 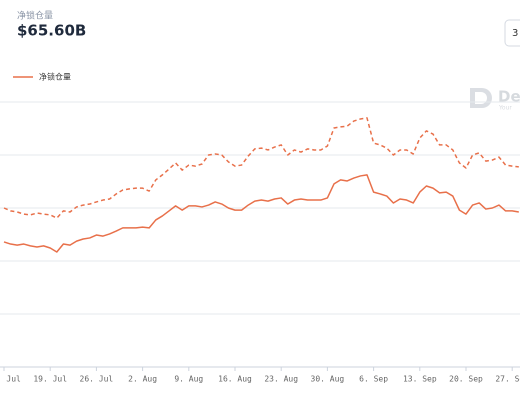 I want to click on x-tick-label: 30. Aug, so click(x=328, y=379).